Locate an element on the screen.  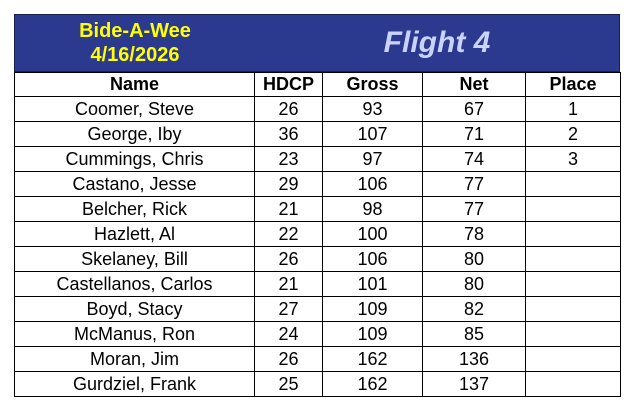
table-row: Belcher, Rick 21 98 77 is located at coordinates (317, 209).